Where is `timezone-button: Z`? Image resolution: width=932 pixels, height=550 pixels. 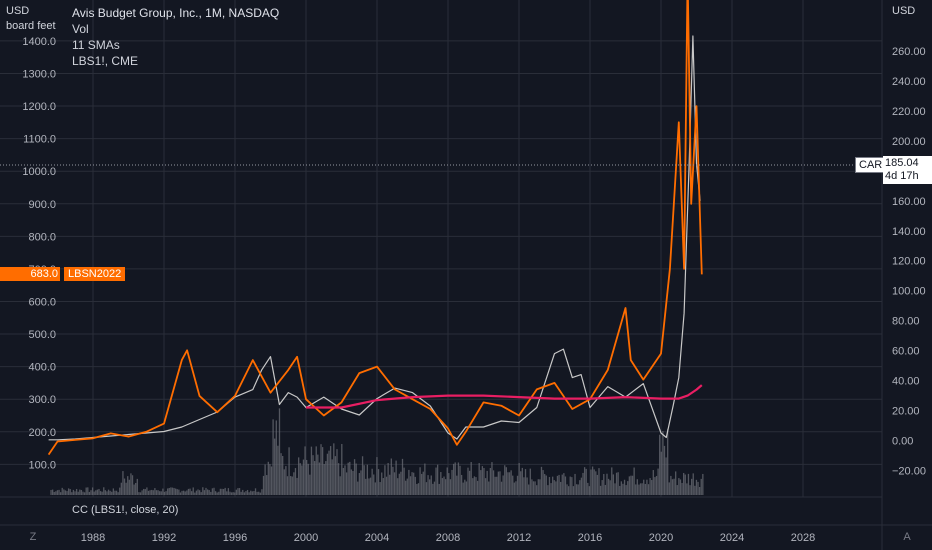
timezone-button: Z is located at coordinates (33, 537).